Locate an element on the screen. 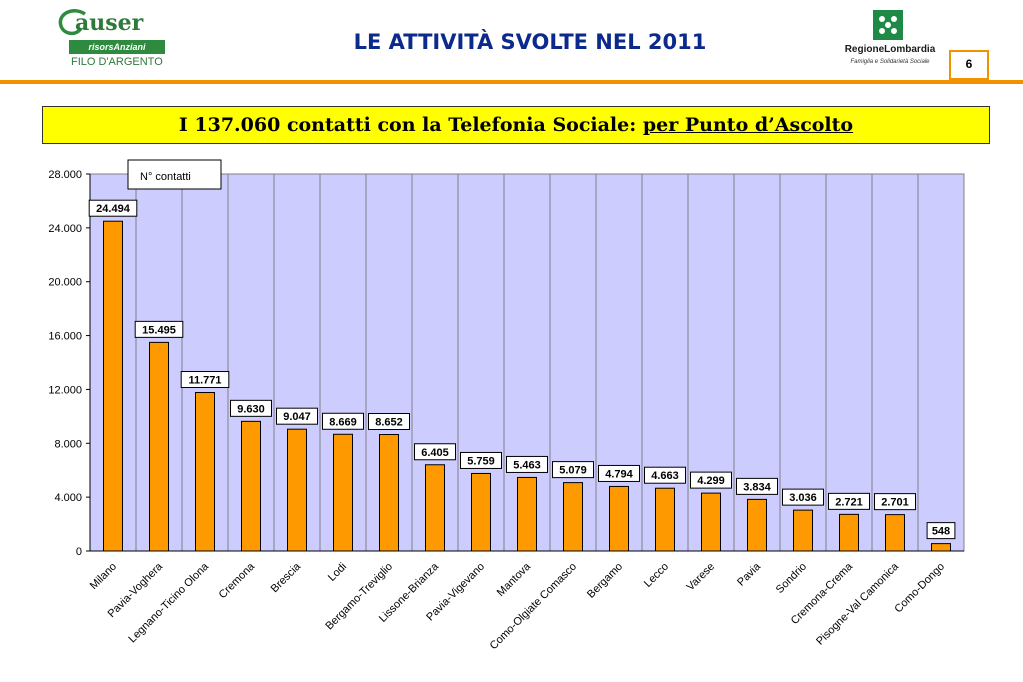 The height and width of the screenshot is (682, 1023). category-label: Legnano-Ticino Olona is located at coordinates (168, 602).